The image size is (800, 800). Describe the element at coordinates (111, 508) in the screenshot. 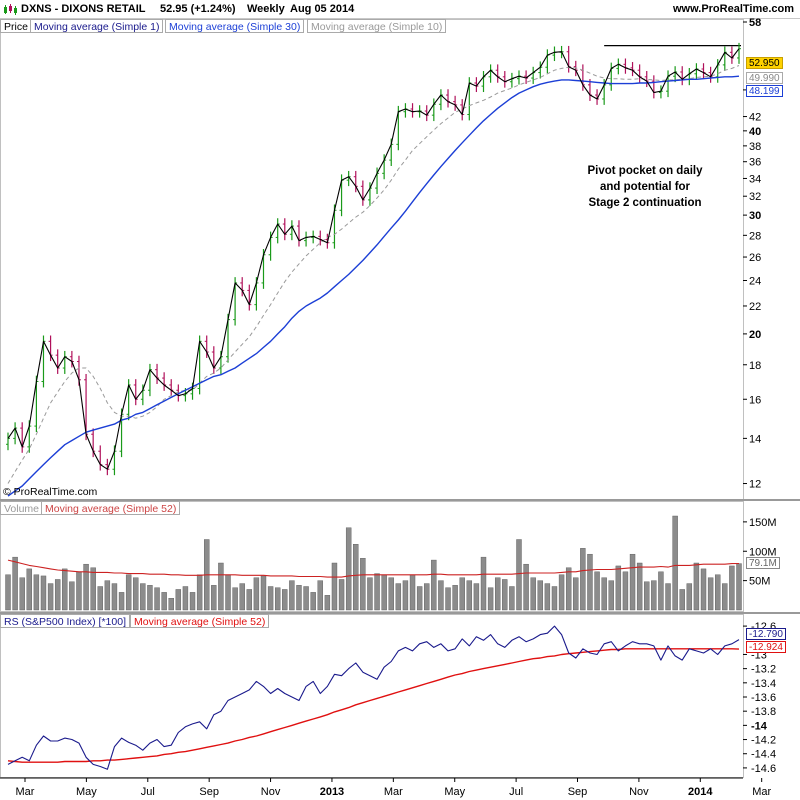

I see `vol-ma-legend: Moving average (Simple 52)` at that location.